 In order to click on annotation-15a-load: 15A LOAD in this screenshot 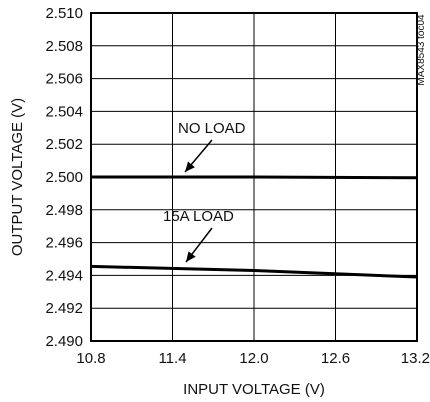, I will do `click(198, 216)`.